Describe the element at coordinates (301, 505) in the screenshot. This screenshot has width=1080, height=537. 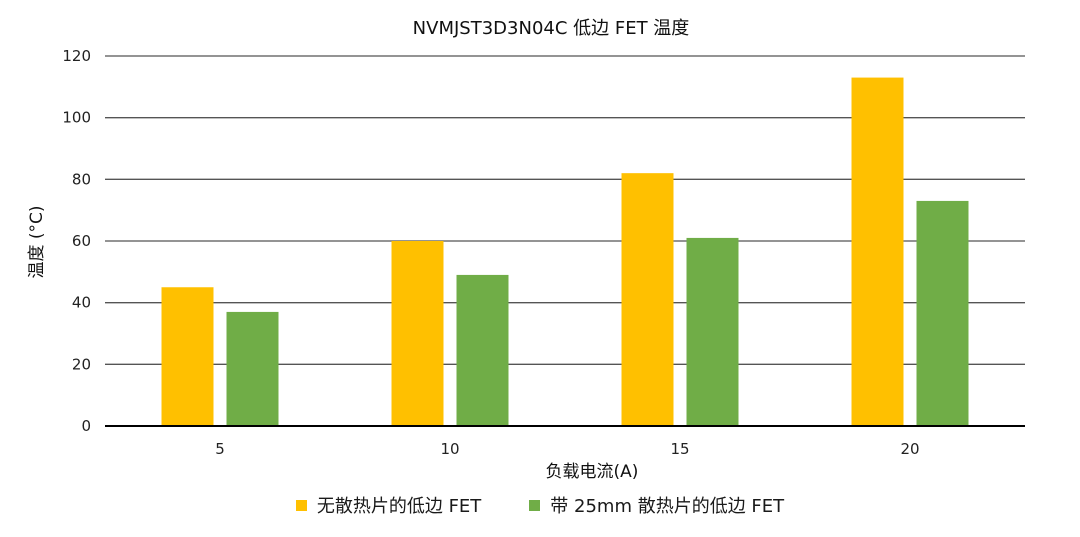
I see `legend-swatch-yellow` at that location.